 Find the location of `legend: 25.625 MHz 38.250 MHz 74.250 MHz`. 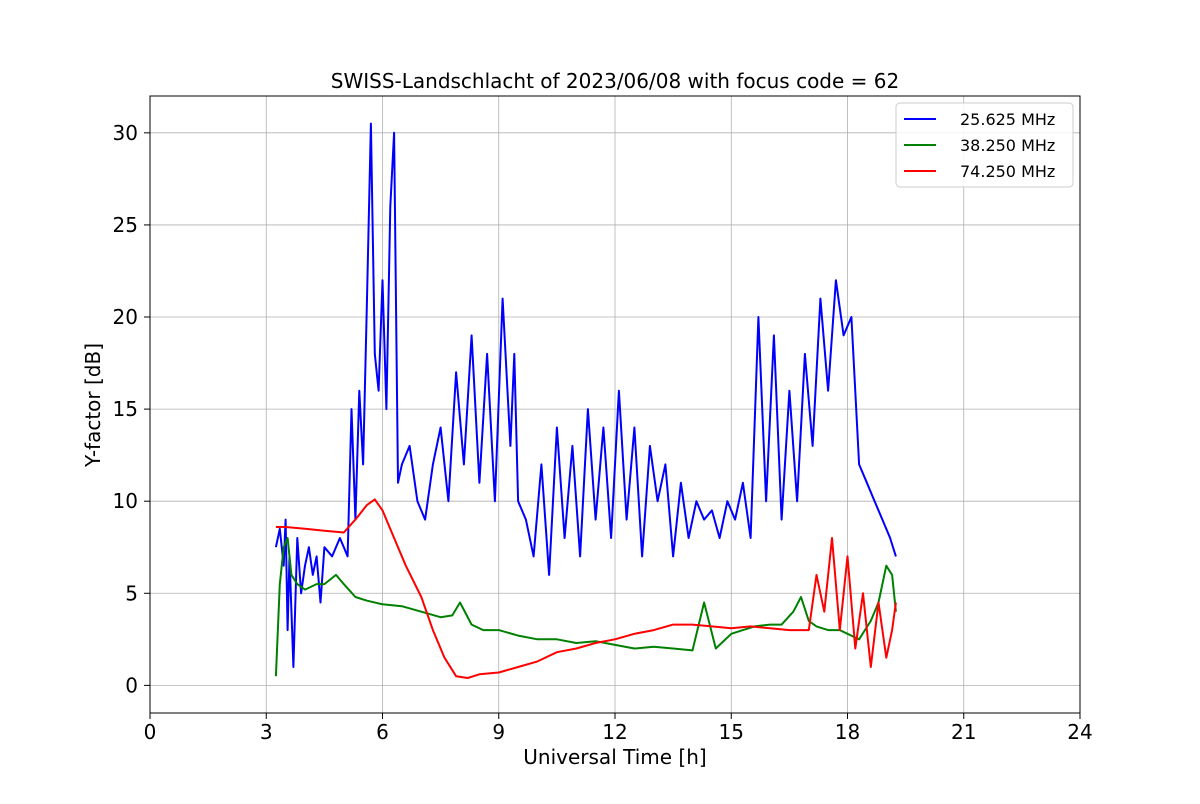

legend: 25.625 MHz 38.250 MHz 74.250 MHz is located at coordinates (984, 145).